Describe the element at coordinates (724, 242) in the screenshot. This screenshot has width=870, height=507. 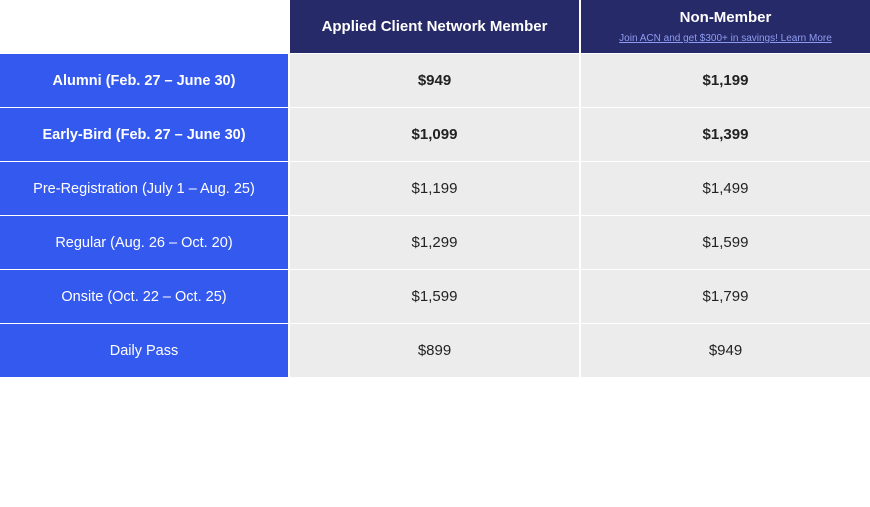
I see `non-member-price: $1,599` at that location.